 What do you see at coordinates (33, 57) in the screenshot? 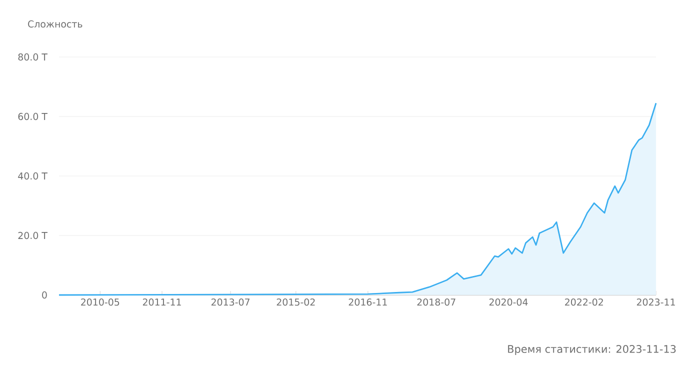
I see `y-tick-label: 80.0 T` at bounding box center [33, 57].